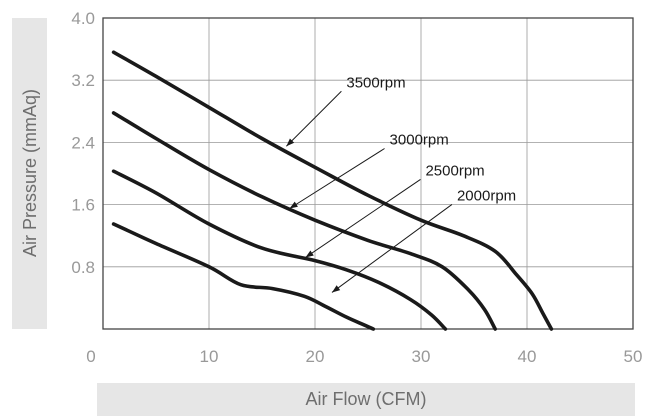 Image resolution: width=663 pixels, height=419 pixels. I want to click on annotation-label-2: 2500rpm, so click(454, 170).